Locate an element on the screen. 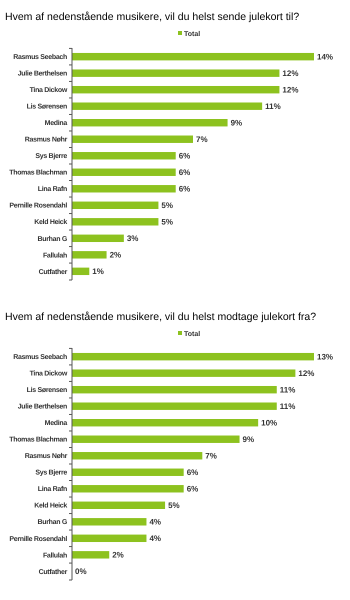  data-label: 10% is located at coordinates (269, 423).